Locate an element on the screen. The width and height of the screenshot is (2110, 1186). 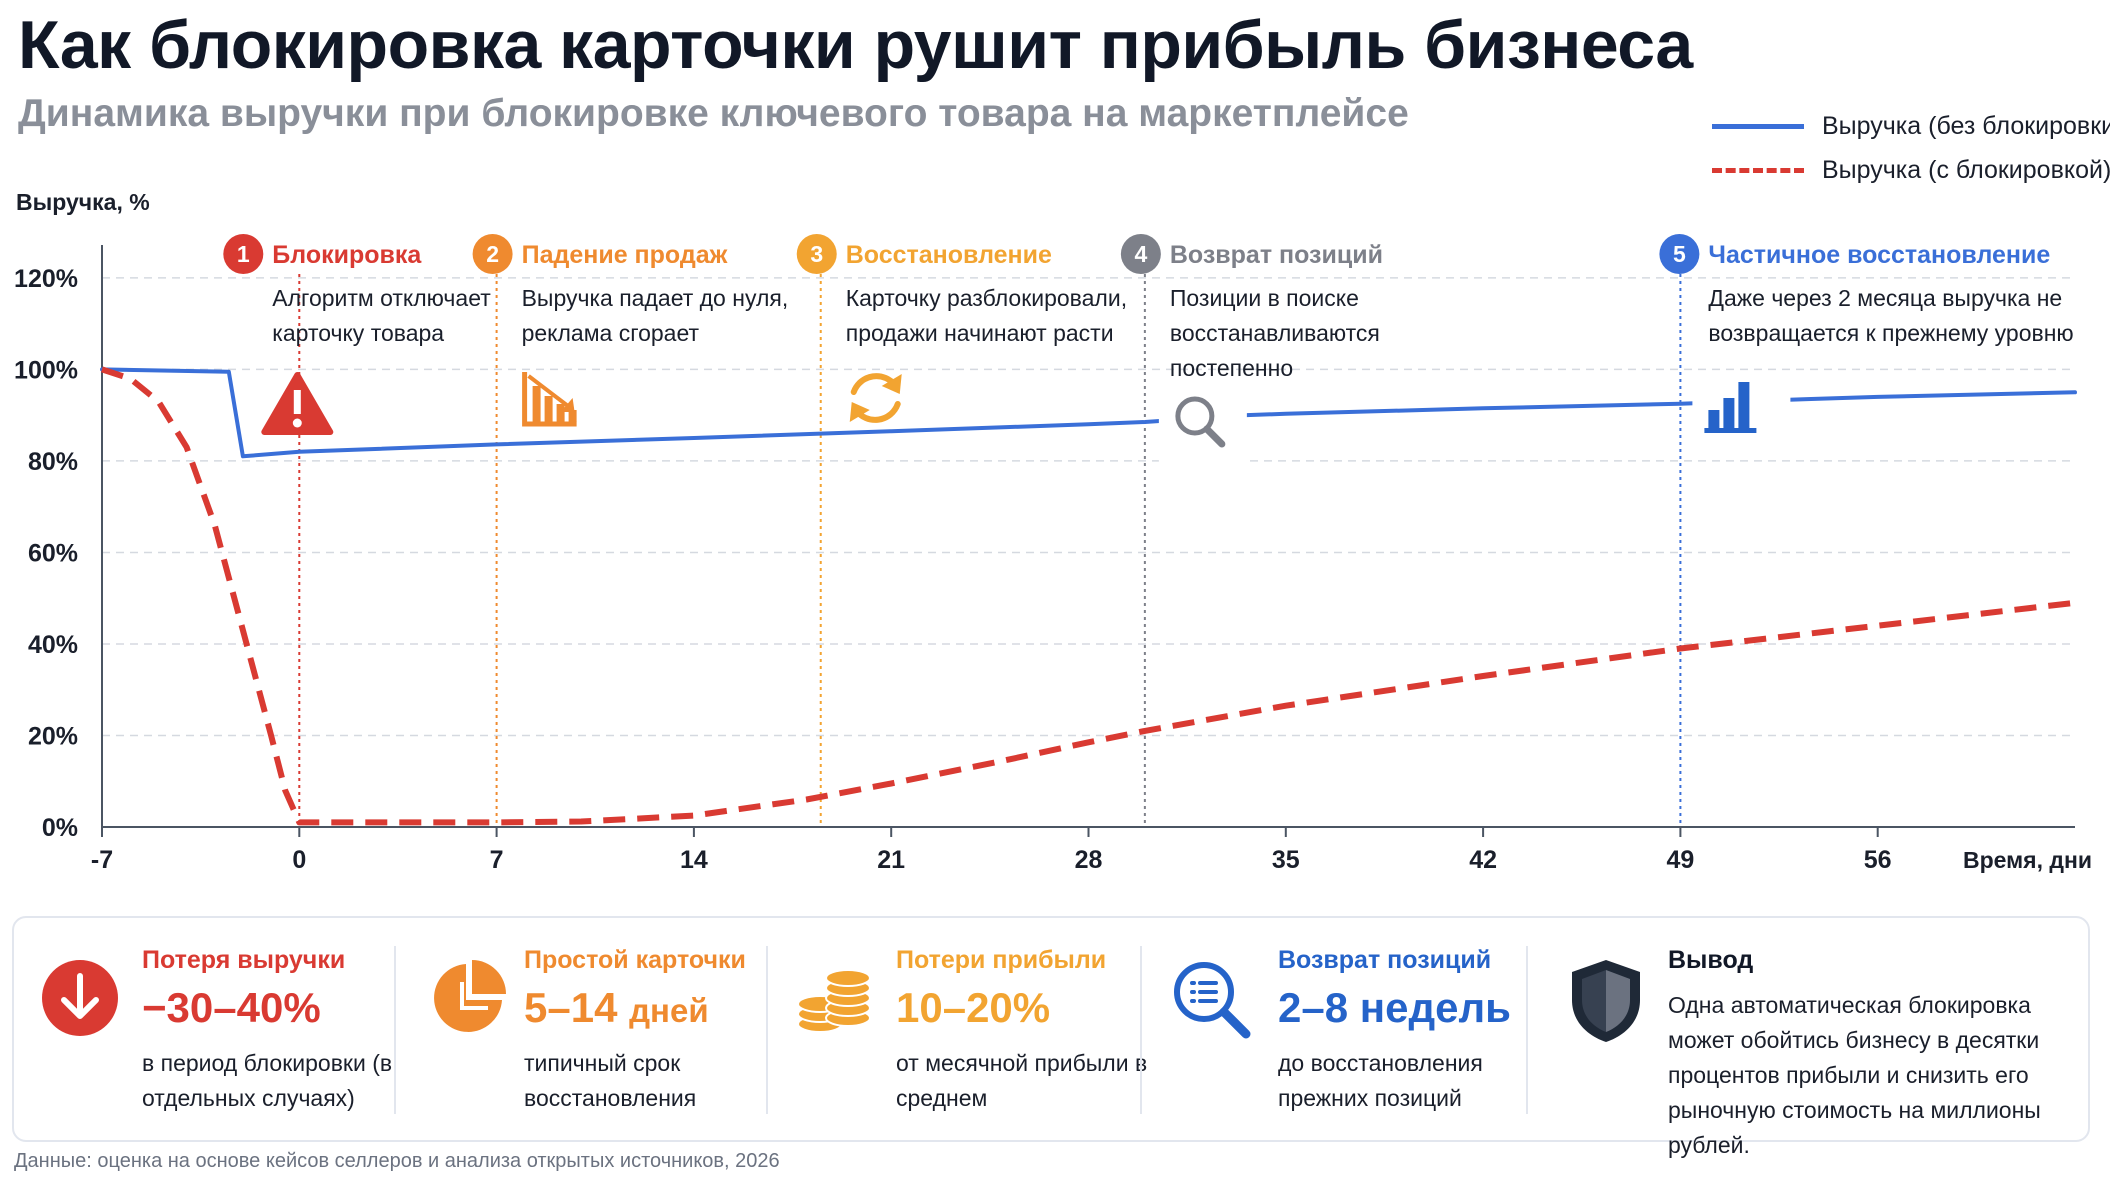
event-description-line: Выручка падает до нуля, is located at coordinates (655, 298).